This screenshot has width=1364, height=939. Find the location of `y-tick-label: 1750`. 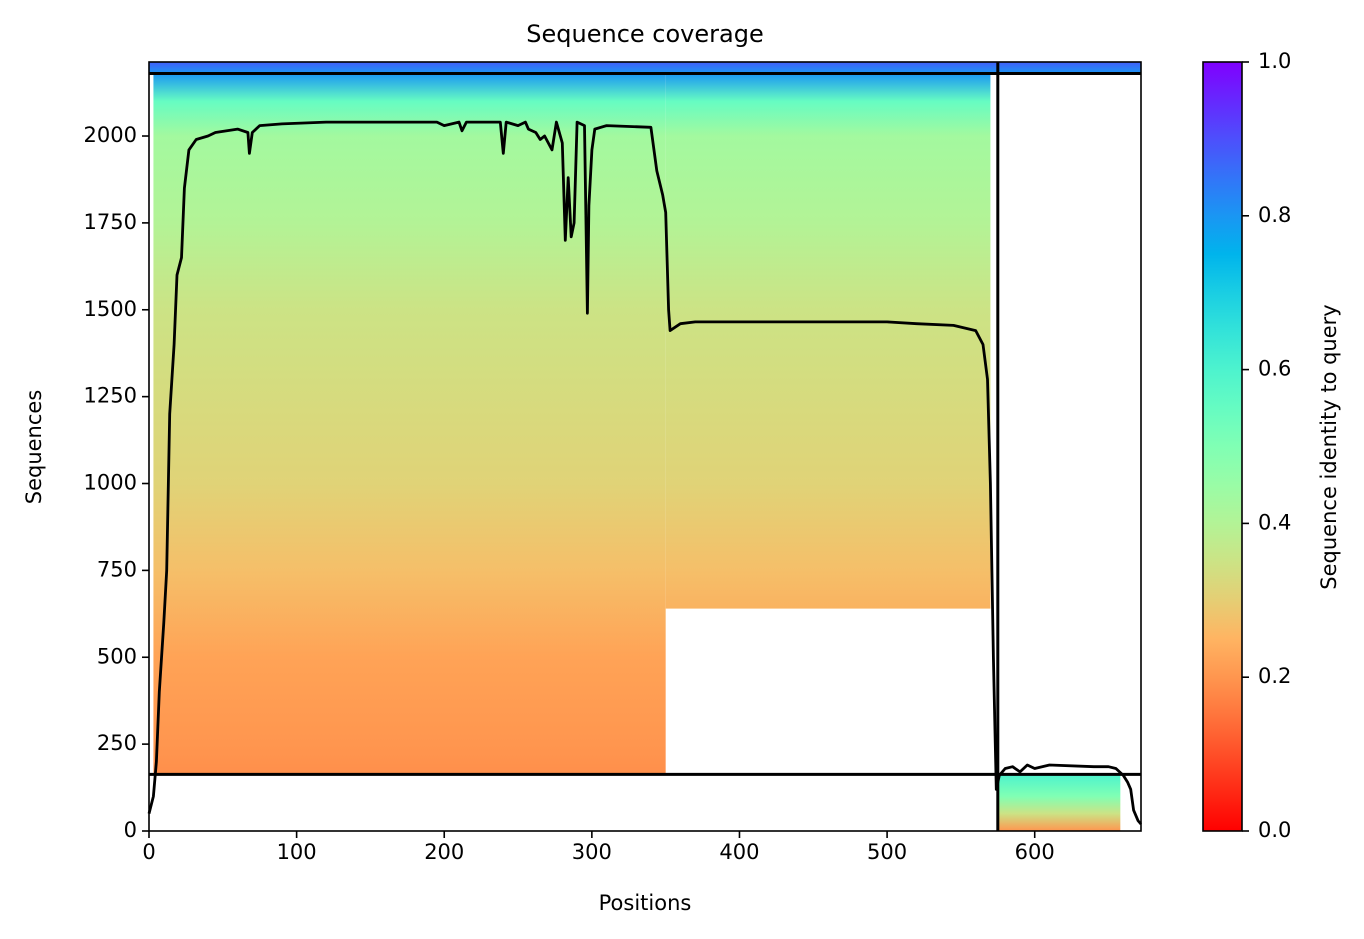

y-tick-label: 1750 is located at coordinates (110, 222).